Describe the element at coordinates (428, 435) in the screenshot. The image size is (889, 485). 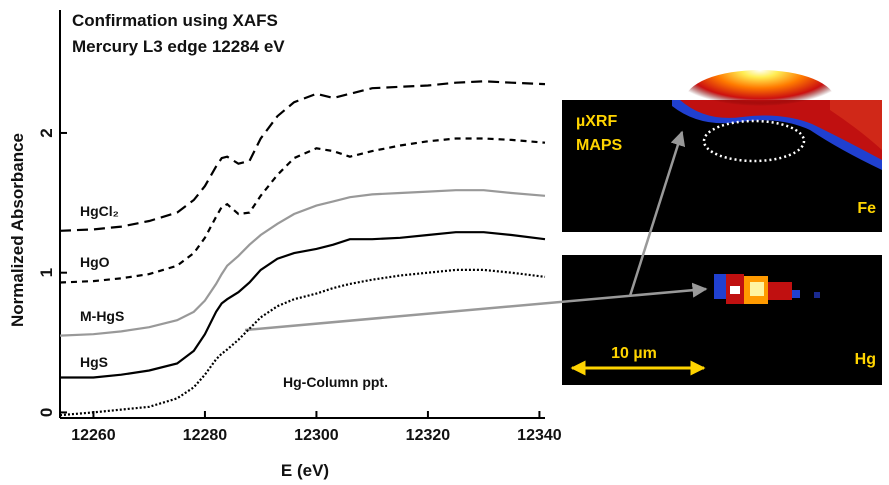
I see `x-tick-label: 12320` at that location.